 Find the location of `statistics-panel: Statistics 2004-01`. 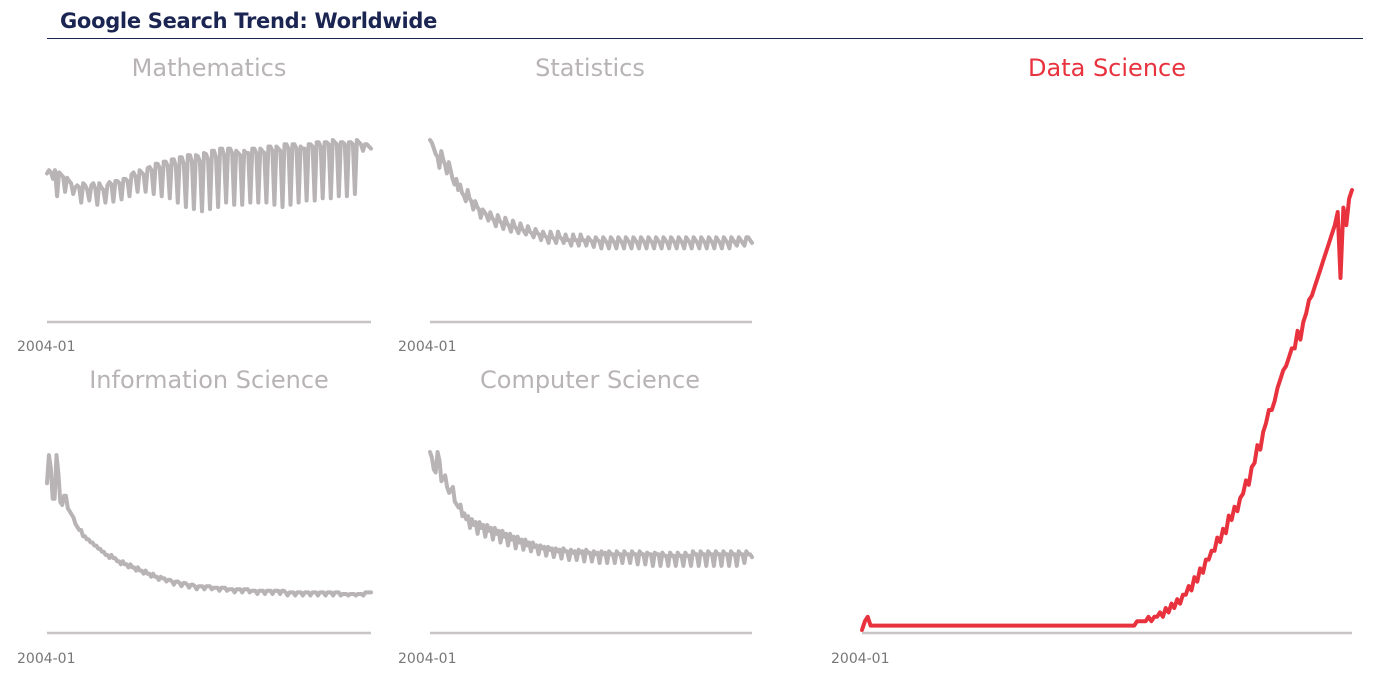

statistics-panel: Statistics 2004-01 is located at coordinates (576, 204).